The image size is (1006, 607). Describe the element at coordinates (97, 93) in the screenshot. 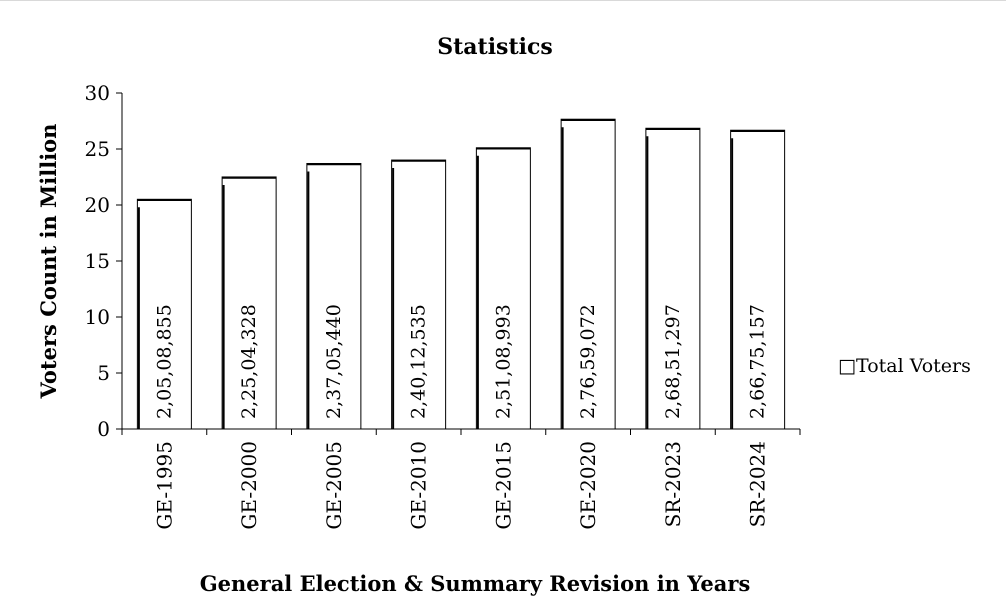

I see `y-tick-label: 30` at that location.